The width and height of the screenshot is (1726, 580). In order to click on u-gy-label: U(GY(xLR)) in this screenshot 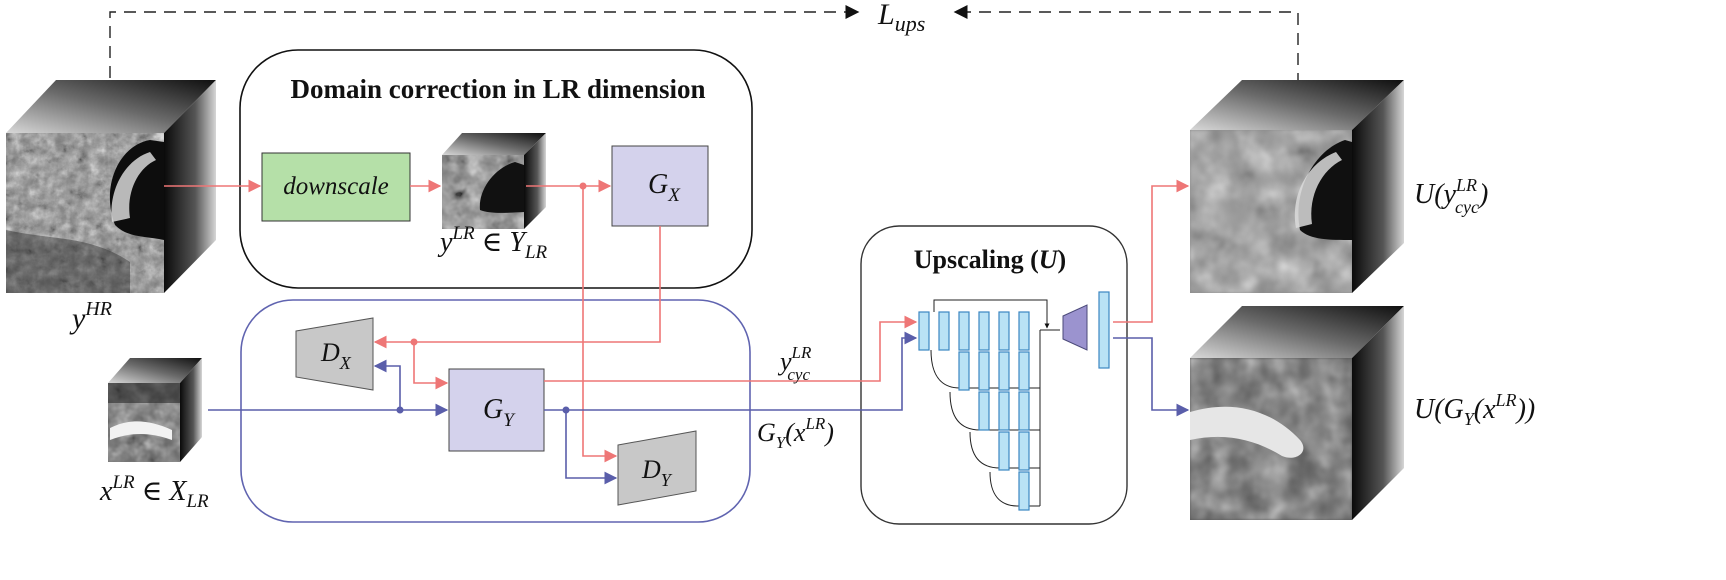, I will do `click(1474, 409)`.